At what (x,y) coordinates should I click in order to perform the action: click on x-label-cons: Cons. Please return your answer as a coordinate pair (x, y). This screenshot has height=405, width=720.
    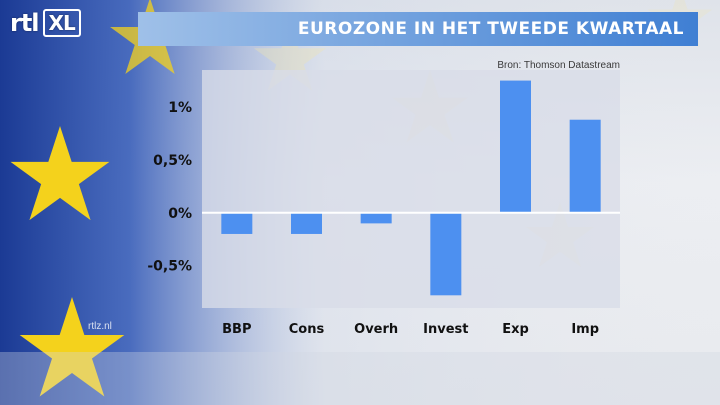
    Looking at the image, I should click on (307, 329).